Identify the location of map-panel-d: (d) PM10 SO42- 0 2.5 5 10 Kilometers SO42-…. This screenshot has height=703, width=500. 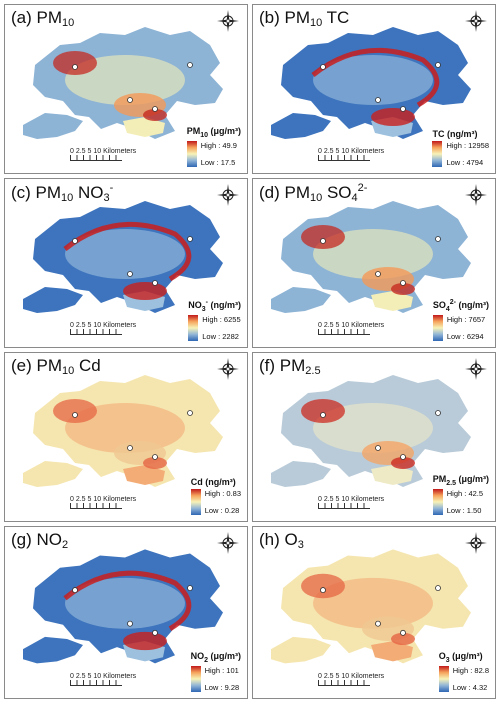
(374, 263).